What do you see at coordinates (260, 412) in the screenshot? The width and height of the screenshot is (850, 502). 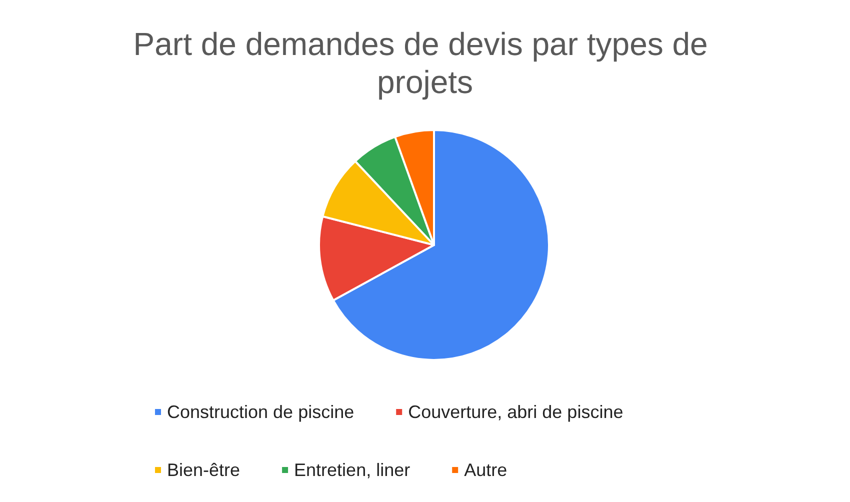 I see `legend-label: Construction de piscine` at bounding box center [260, 412].